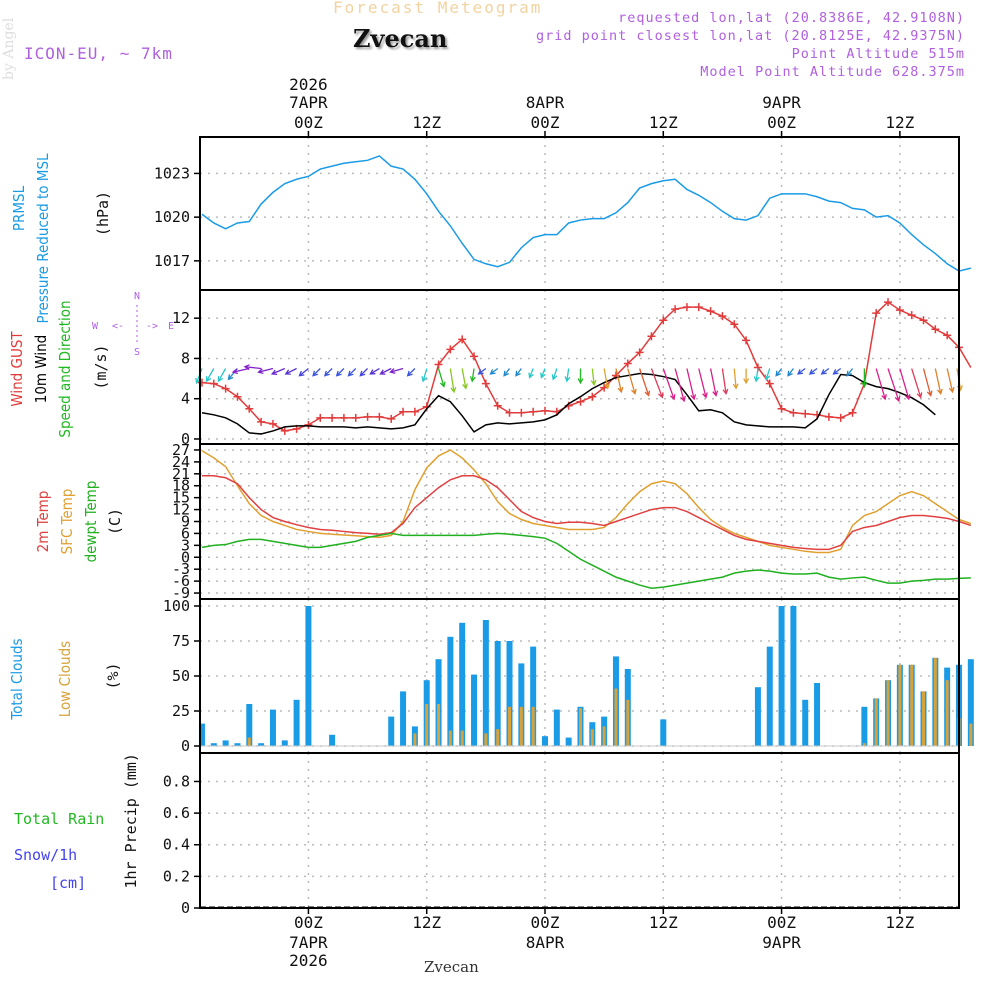 The height and width of the screenshot is (1000, 1000). Describe the element at coordinates (181, 676) in the screenshot. I see `y-tick-label: 50` at that location.